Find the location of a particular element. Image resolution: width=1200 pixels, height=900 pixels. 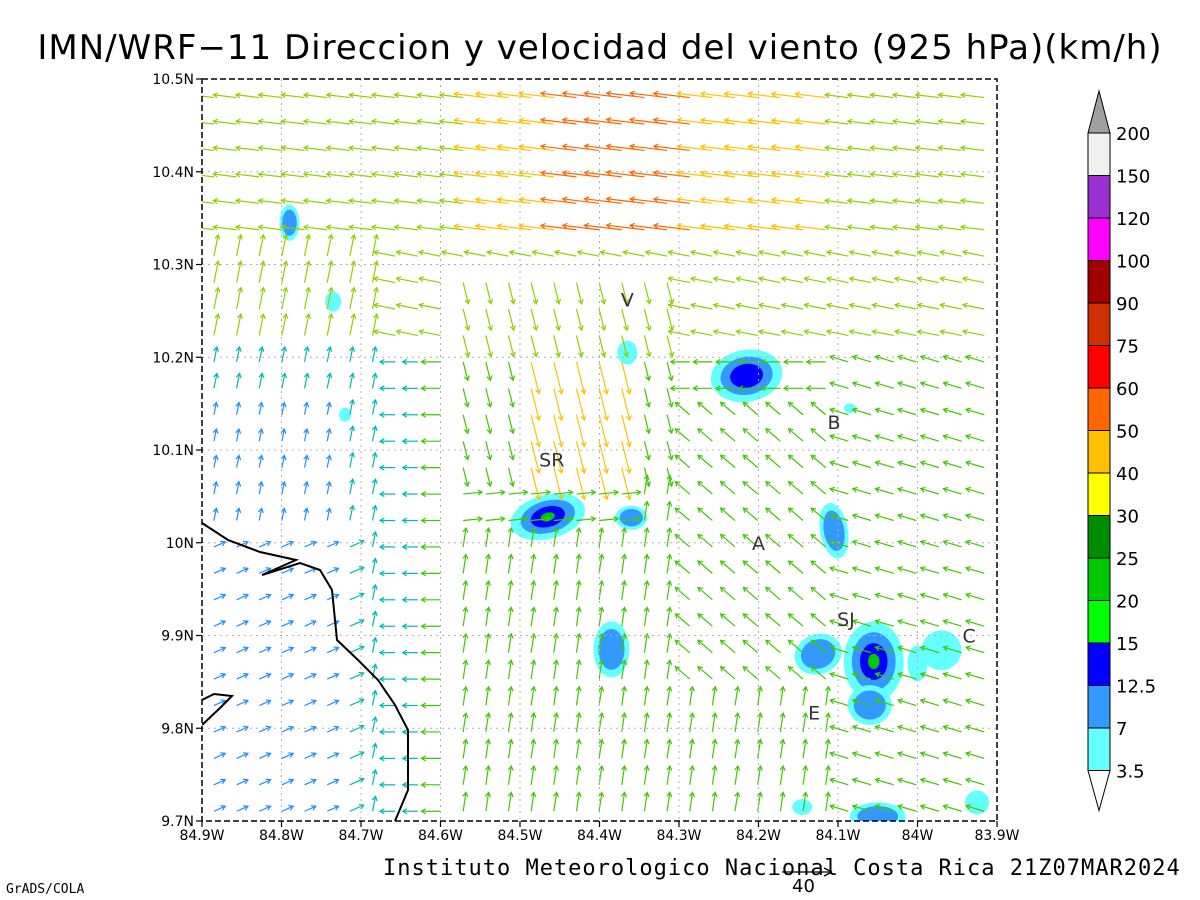

speed-shade is located at coordinates (941, 650).